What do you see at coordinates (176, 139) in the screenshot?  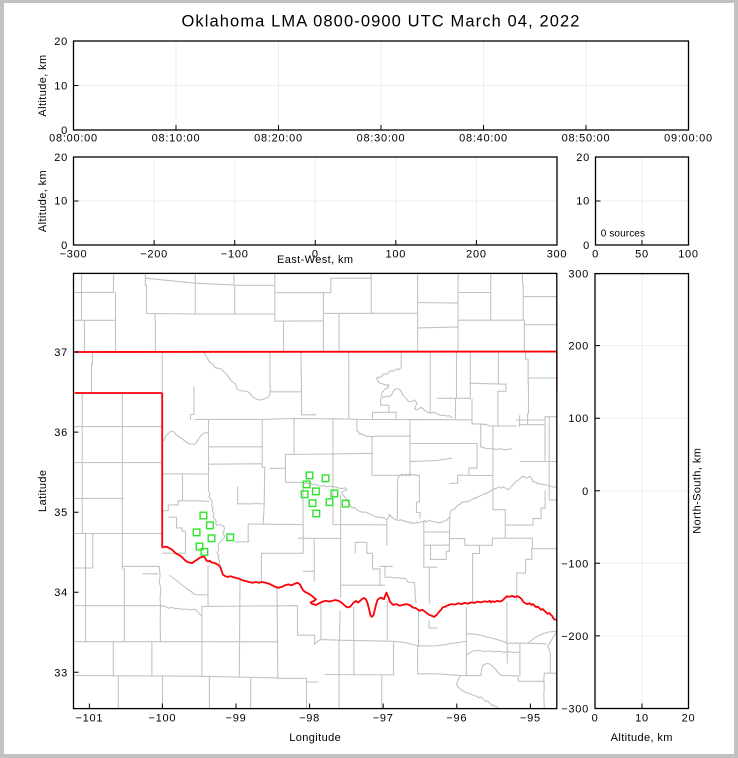 I see `svg-text: 08:10:00` at bounding box center [176, 139].